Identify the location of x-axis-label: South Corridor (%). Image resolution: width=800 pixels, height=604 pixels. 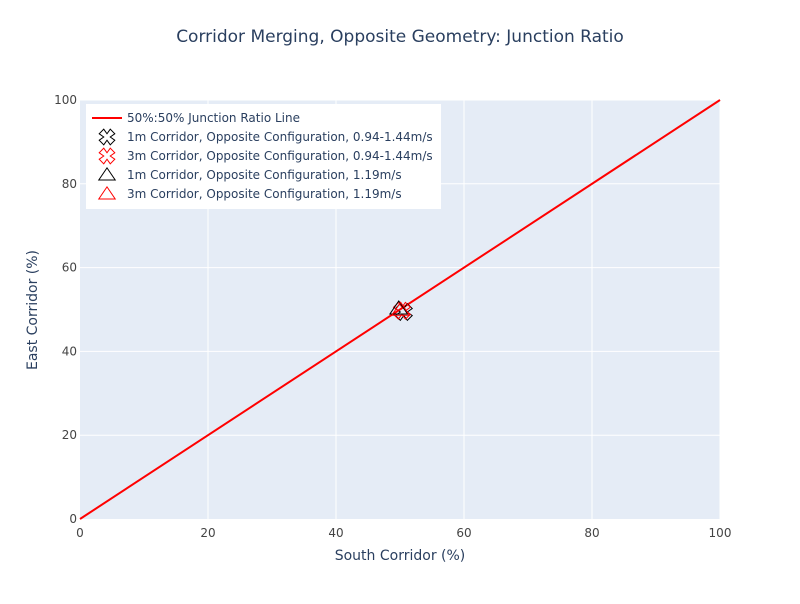
(400, 556).